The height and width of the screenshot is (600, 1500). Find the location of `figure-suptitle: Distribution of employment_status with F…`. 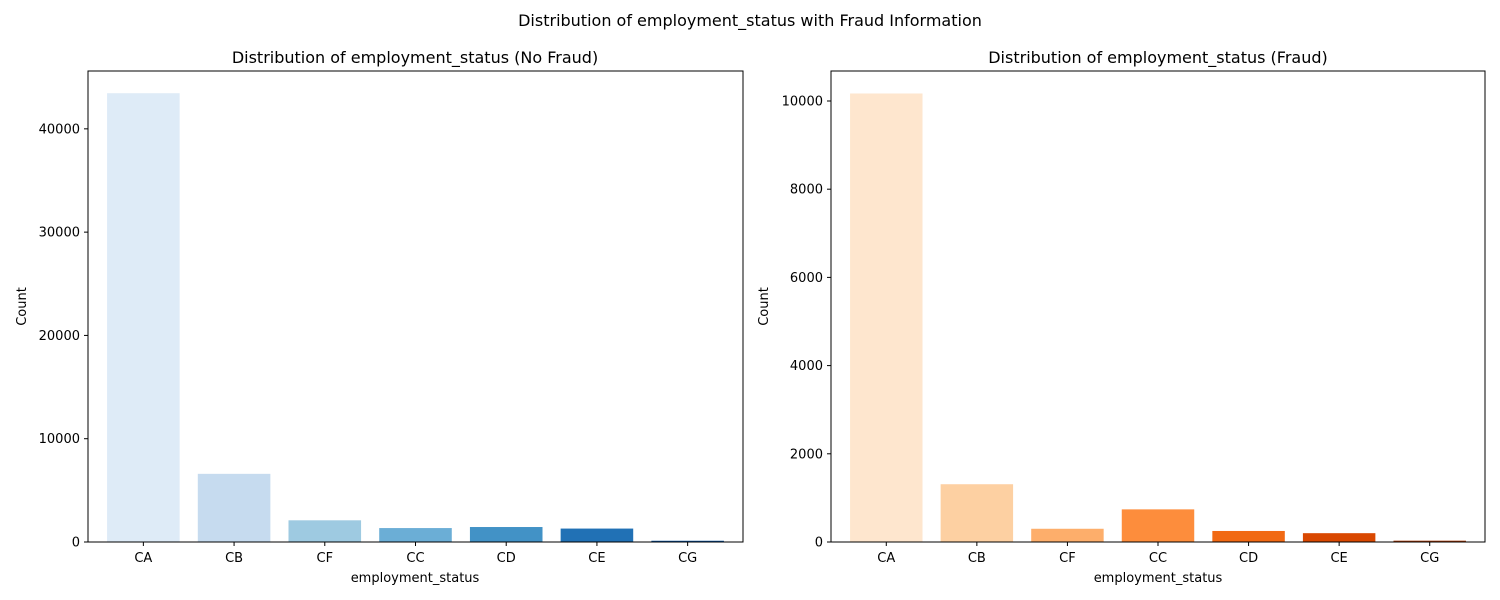

figure-suptitle: Distribution of employment_status with F… is located at coordinates (750, 21).